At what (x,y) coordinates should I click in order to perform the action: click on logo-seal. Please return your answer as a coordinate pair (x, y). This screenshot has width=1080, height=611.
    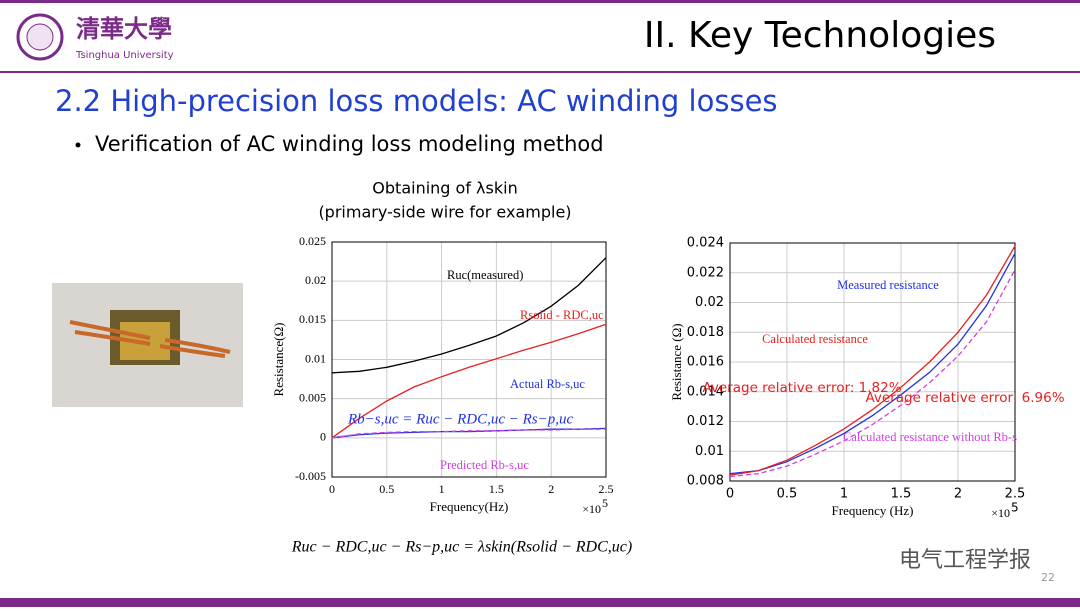
    Looking at the image, I should click on (40, 37).